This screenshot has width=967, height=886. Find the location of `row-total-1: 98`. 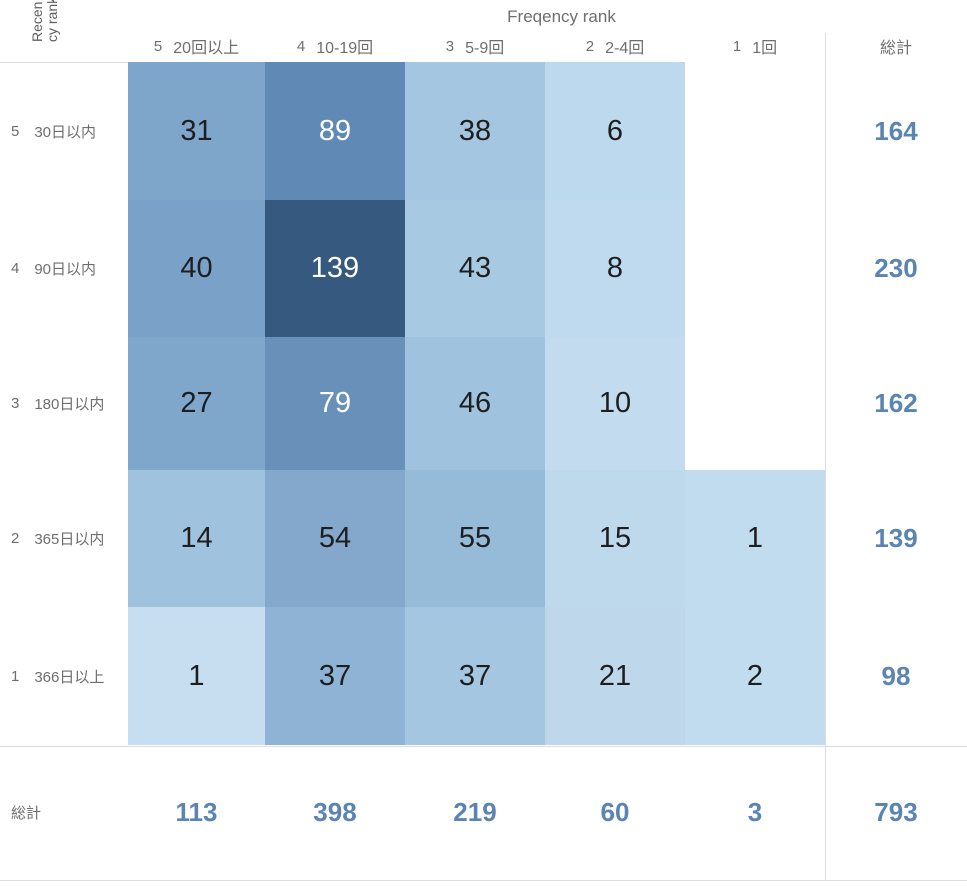

row-total-1: 98 is located at coordinates (896, 675).